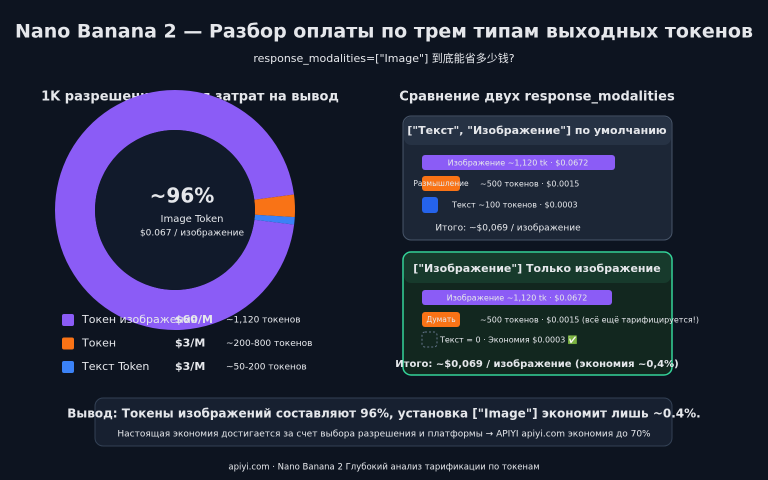 The width and height of the screenshot is (768, 480). Describe the element at coordinates (537, 178) in the screenshot. I see `default-box` at that location.